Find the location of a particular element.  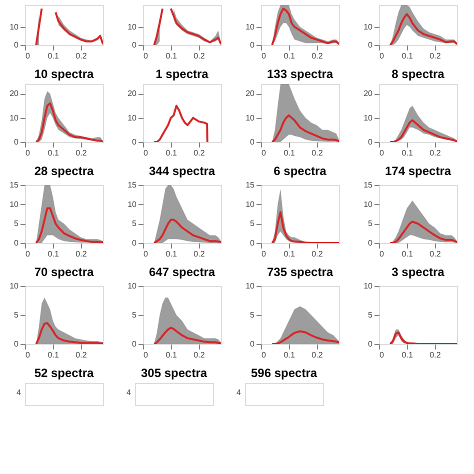

chart-title: 1 spectra is located at coordinates (182, 74).